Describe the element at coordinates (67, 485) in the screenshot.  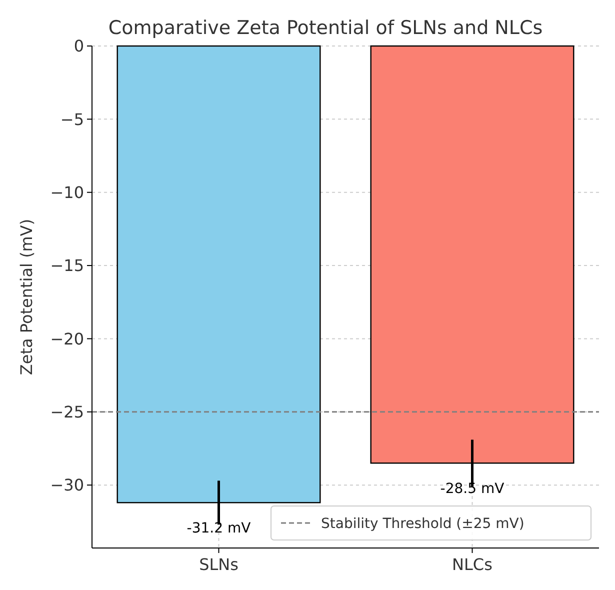
I see `y-tick-label: −30` at that location.